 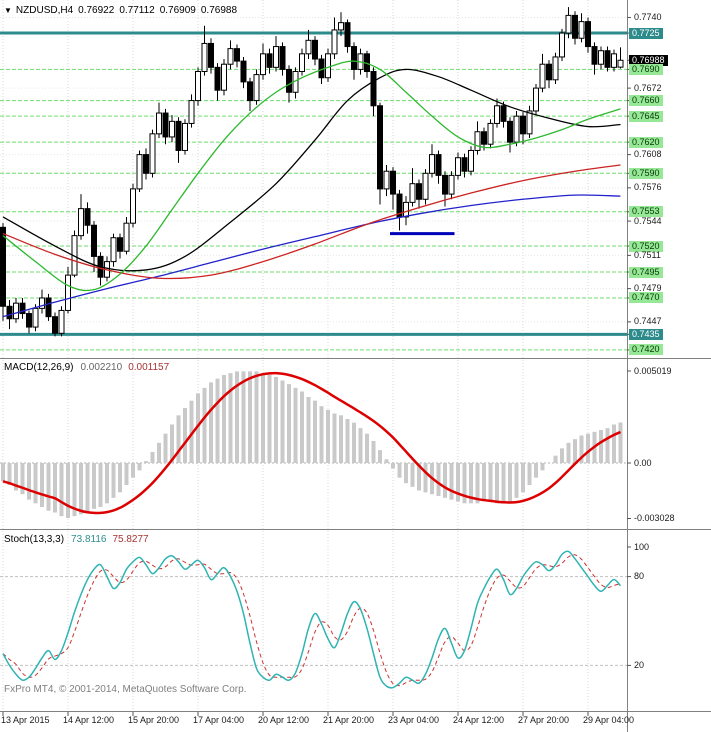 I want to click on macd-main-value: 0.002210, so click(x=101, y=367).